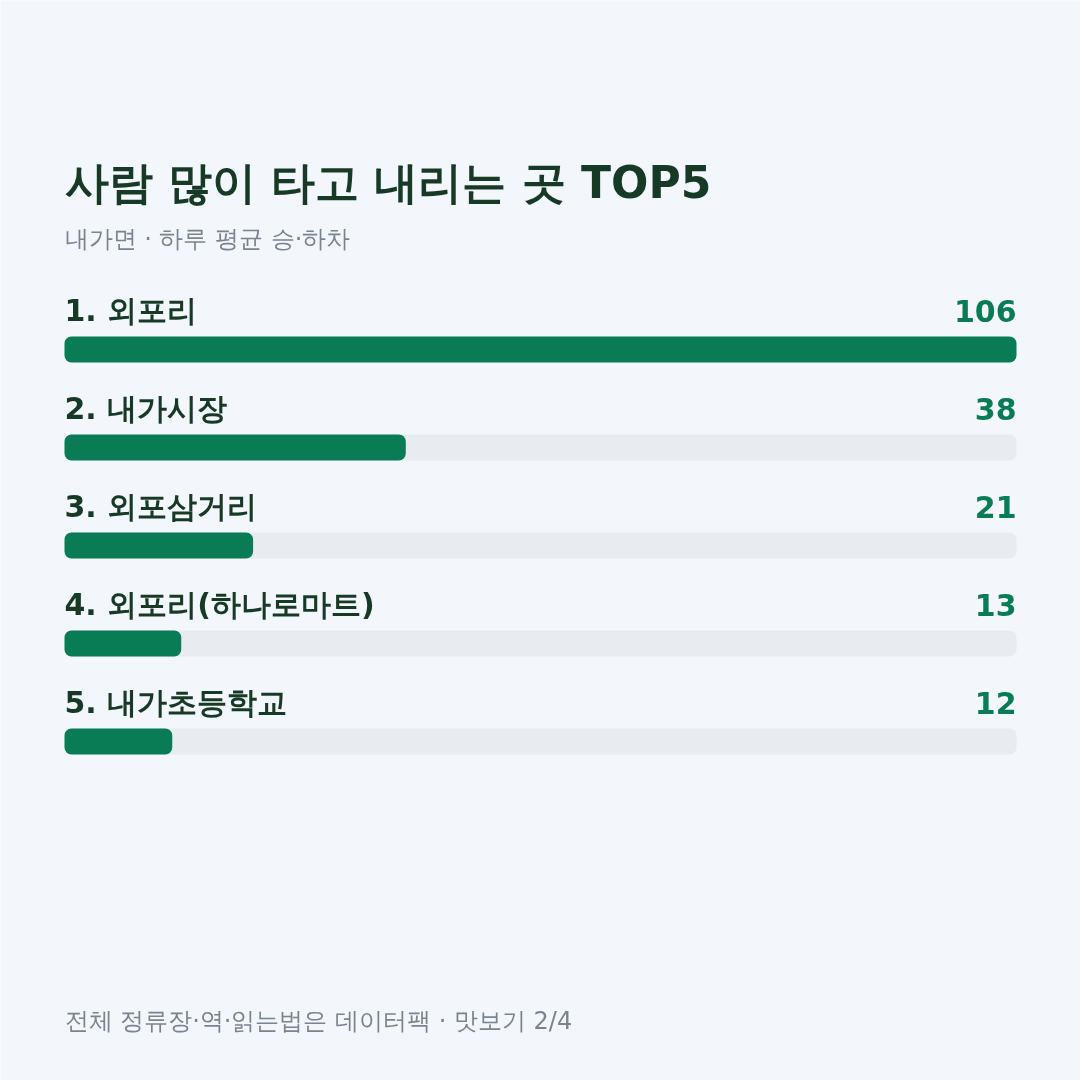 The image size is (1080, 1080). Describe the element at coordinates (995, 507) in the screenshot. I see `data-label: 21` at that location.